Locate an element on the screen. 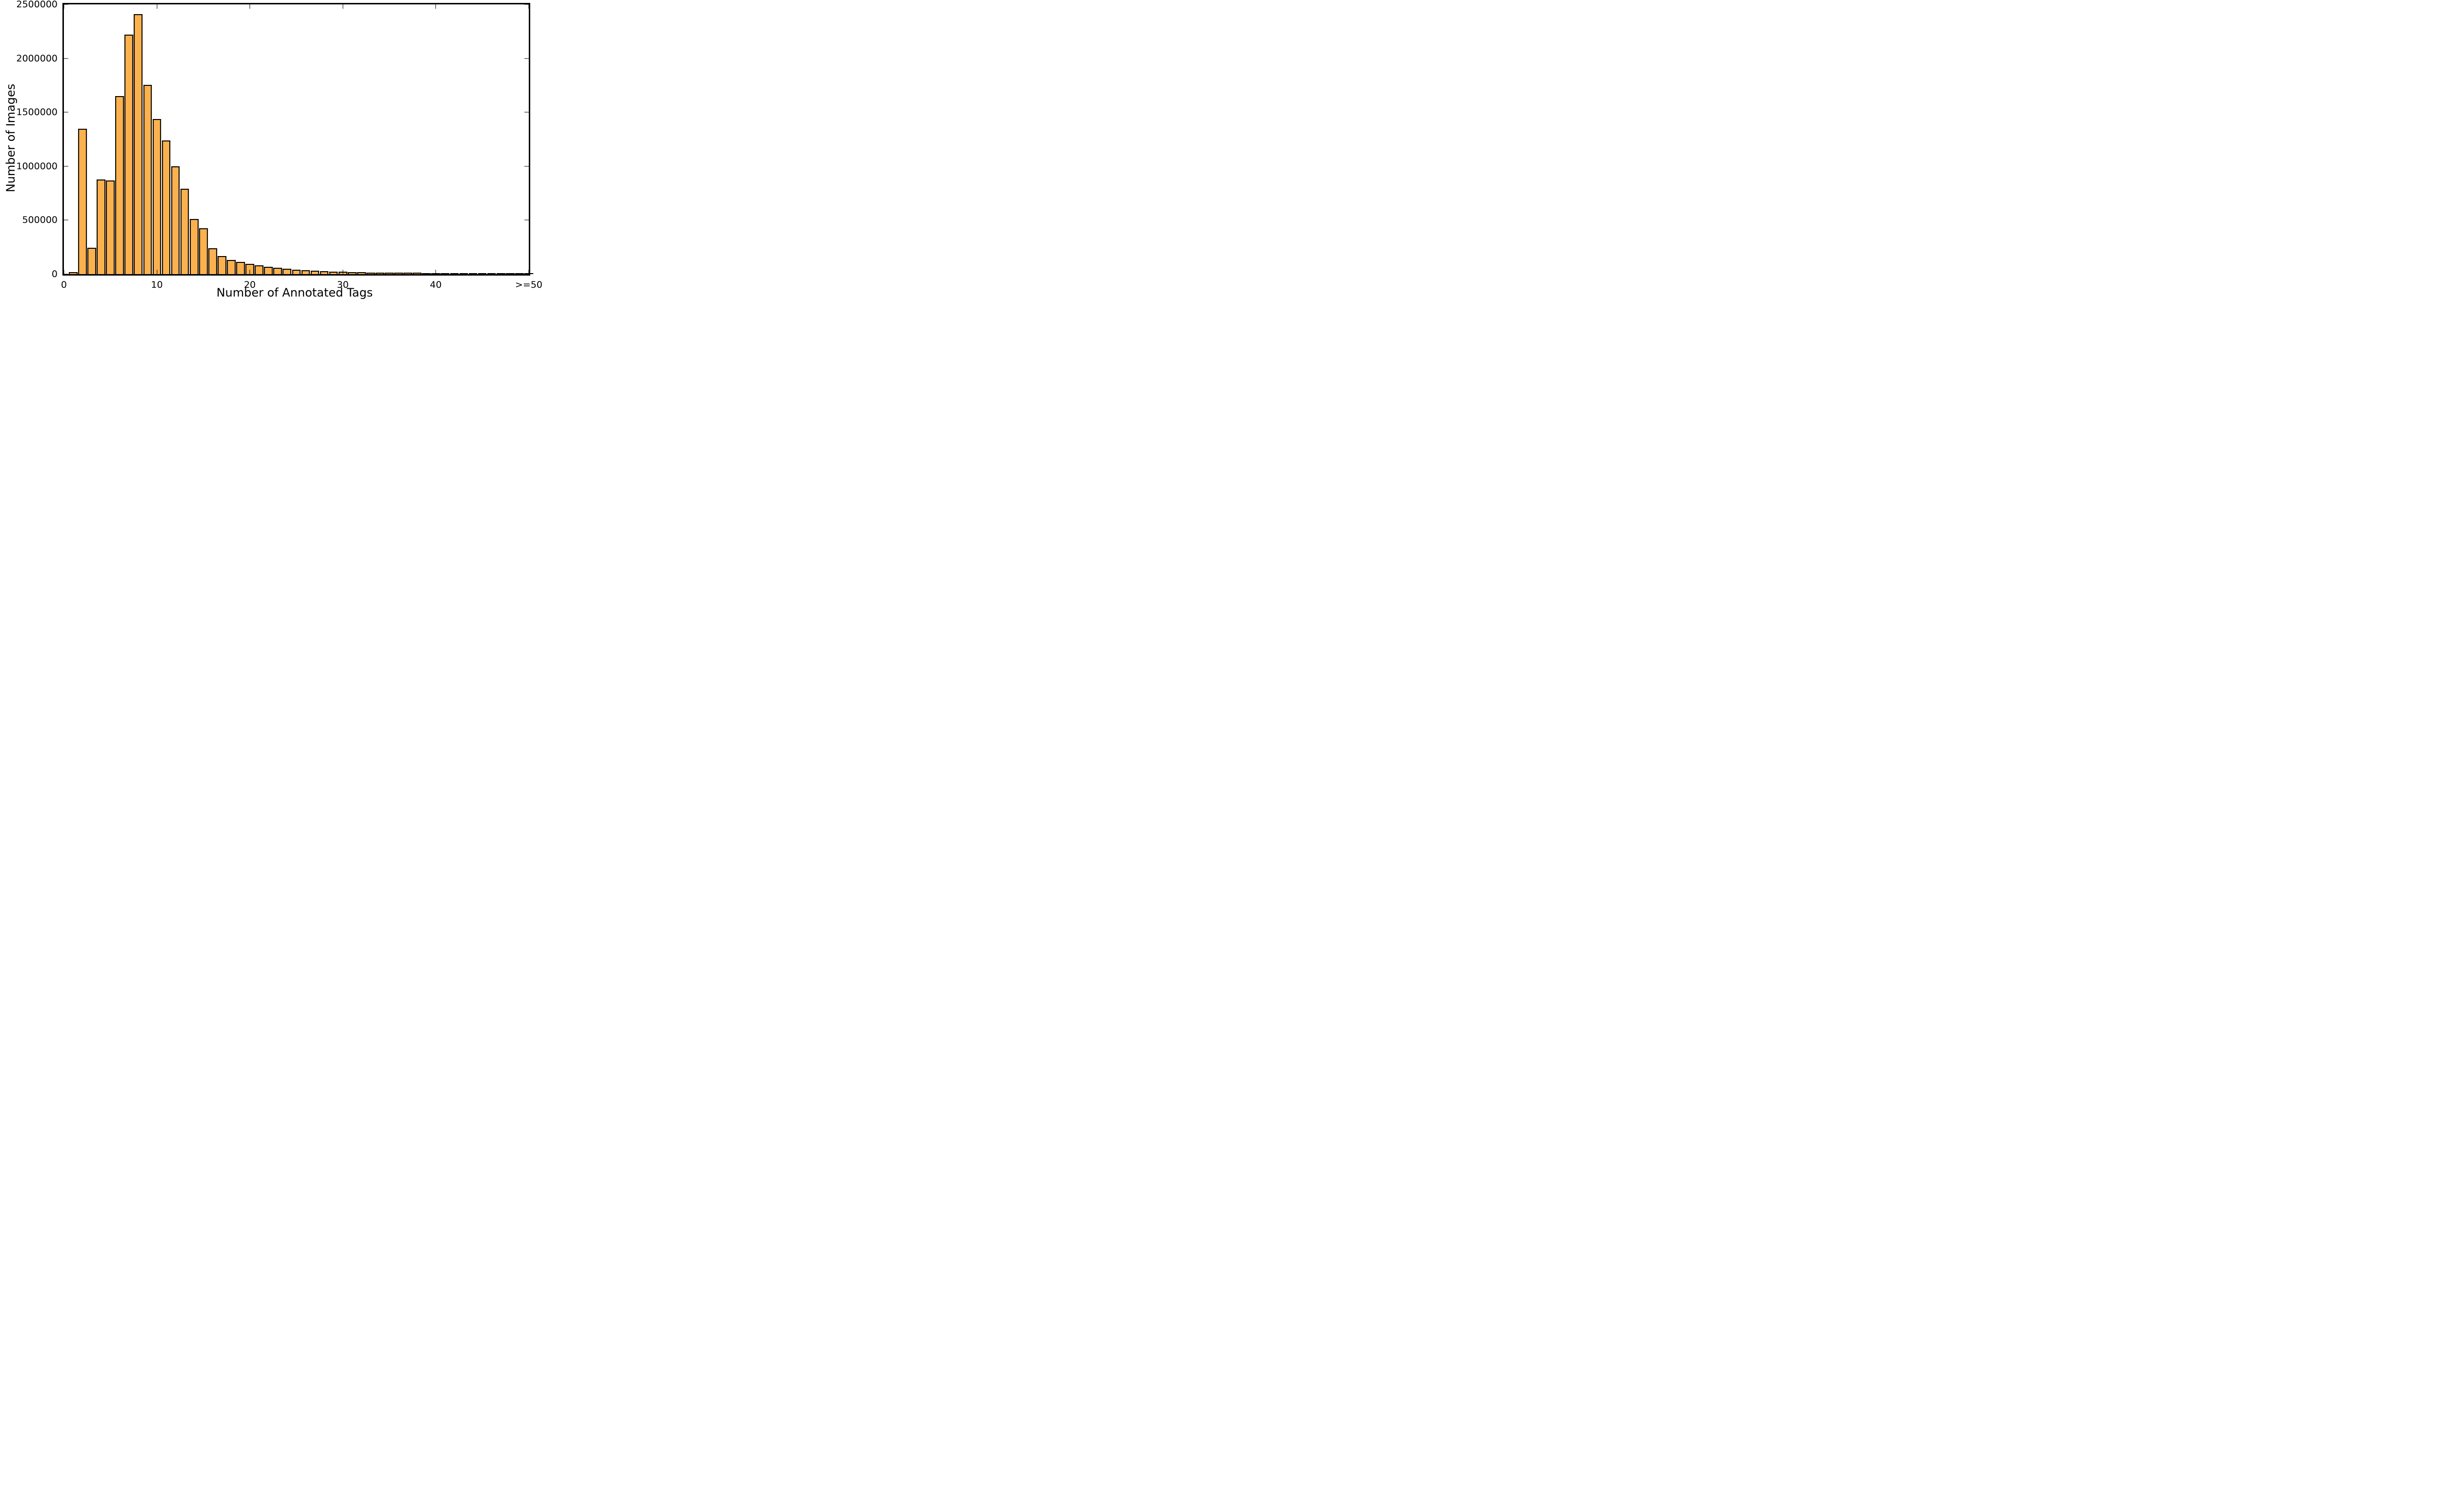 The height and width of the screenshot is (1512, 2439). x-axis-title: Number of Annotated Tags is located at coordinates (295, 292).